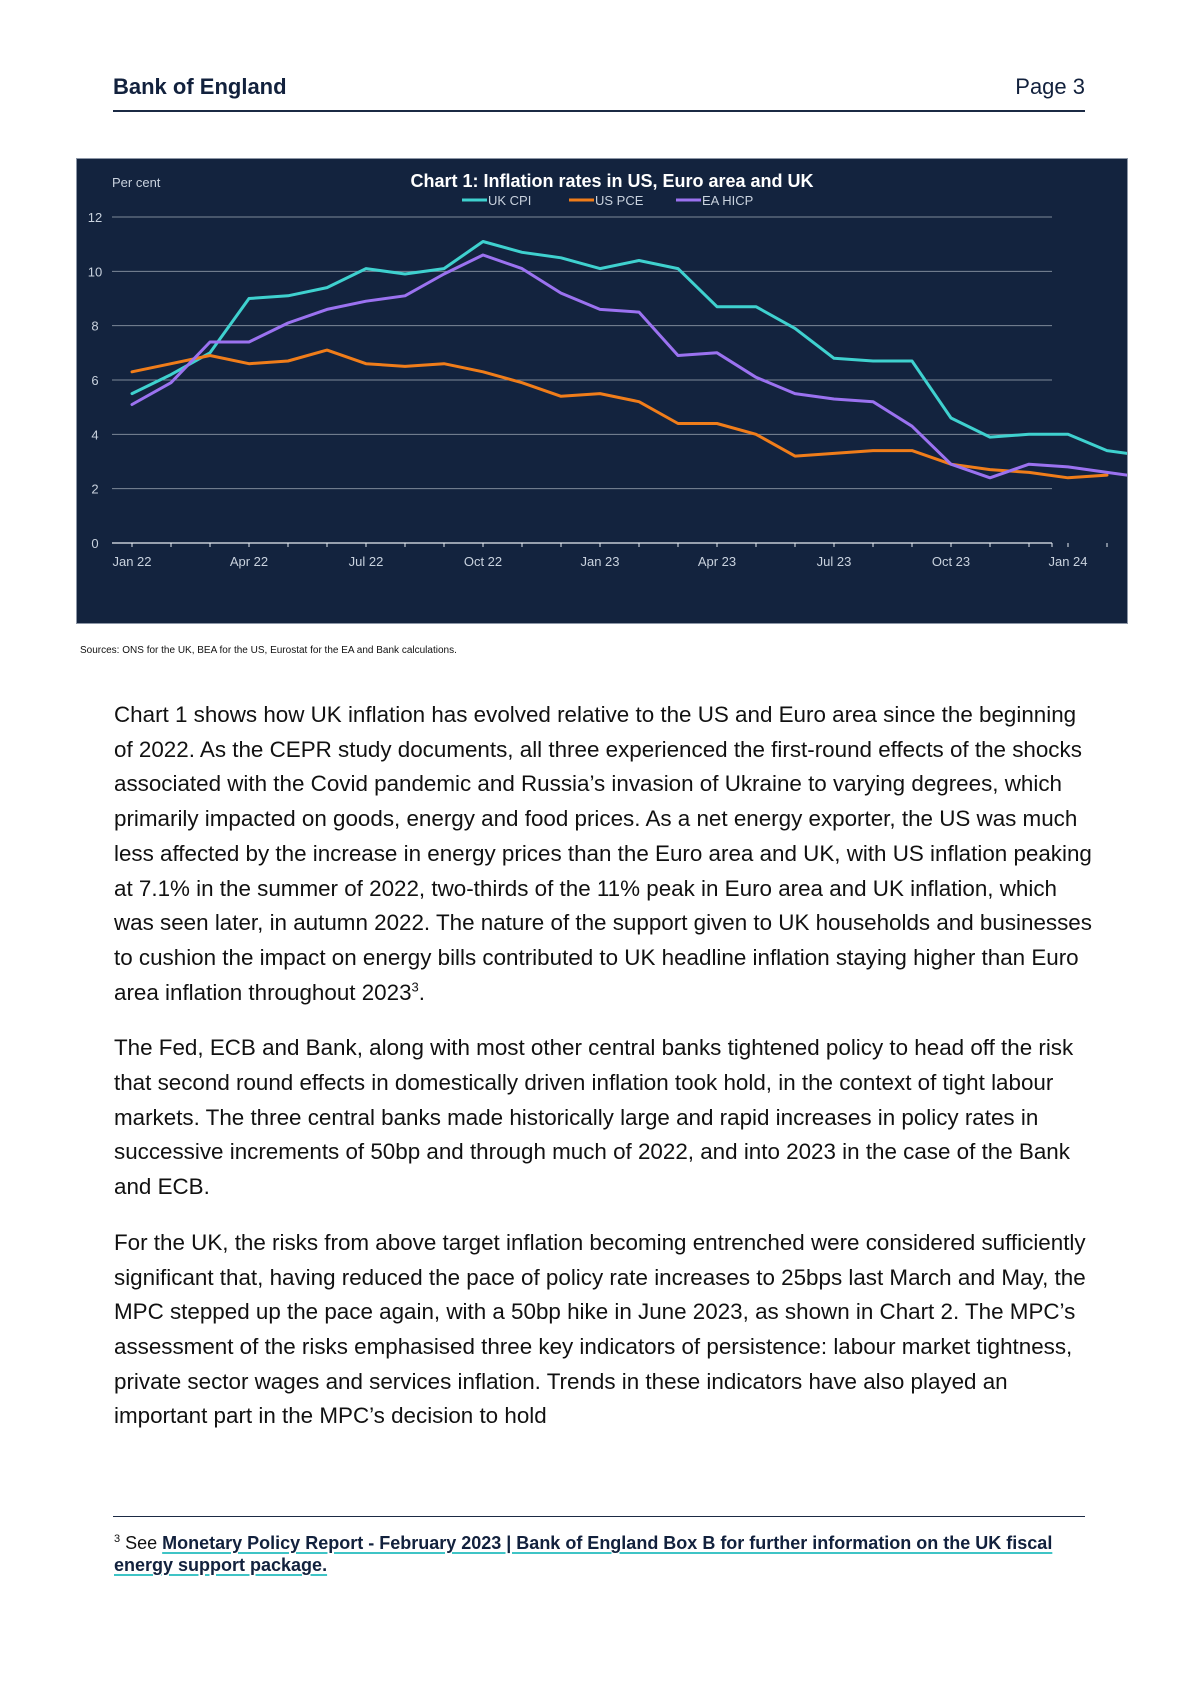  What do you see at coordinates (599, 89) in the screenshot?
I see `page-header: Bank of England Page 3` at bounding box center [599, 89].